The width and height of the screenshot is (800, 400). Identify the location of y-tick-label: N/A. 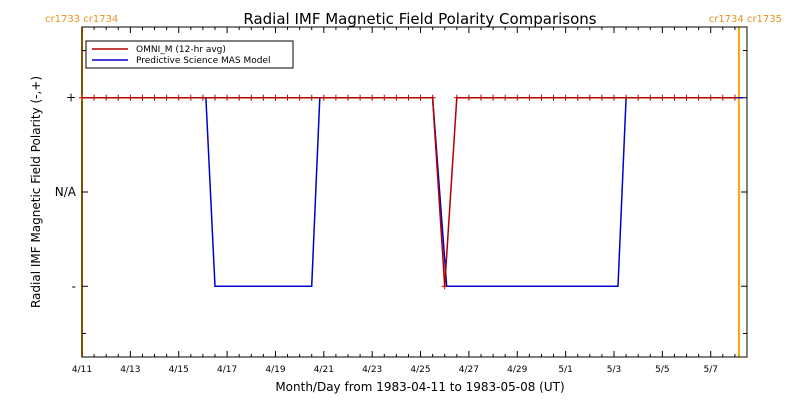
(66, 192).